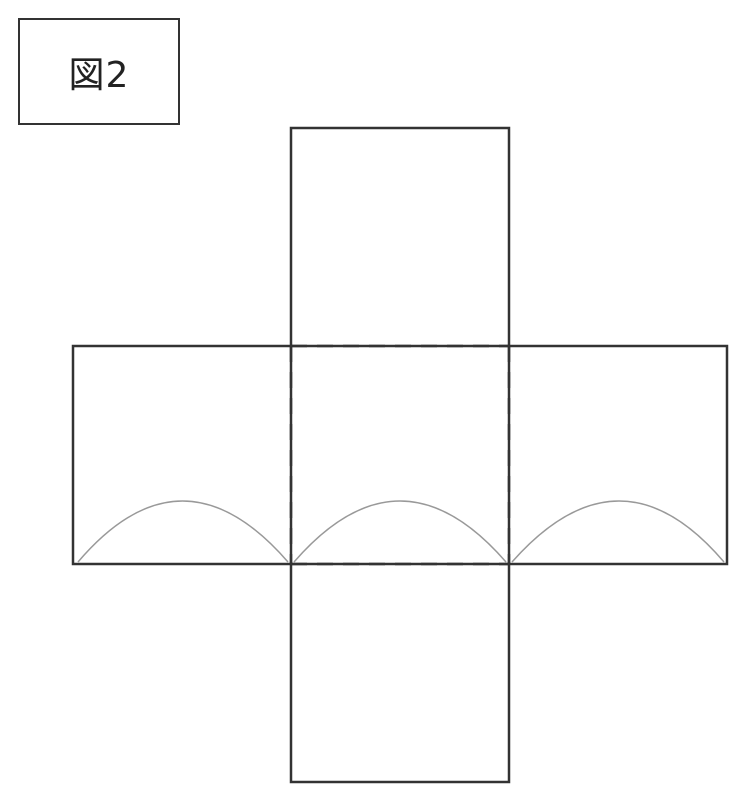 This screenshot has width=756, height=805. What do you see at coordinates (99, 75) in the screenshot?
I see `figure-label-text: 図2` at bounding box center [99, 75].